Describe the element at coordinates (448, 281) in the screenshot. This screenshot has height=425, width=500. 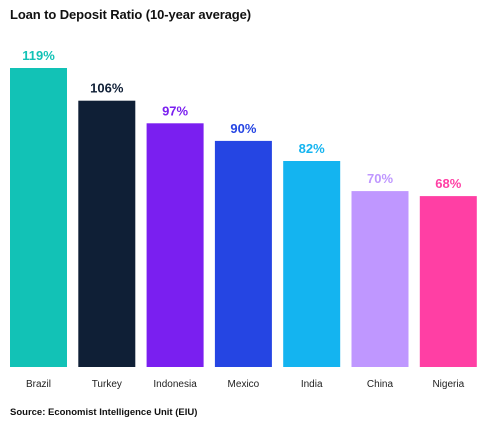
I see `bar-nigeria` at that location.